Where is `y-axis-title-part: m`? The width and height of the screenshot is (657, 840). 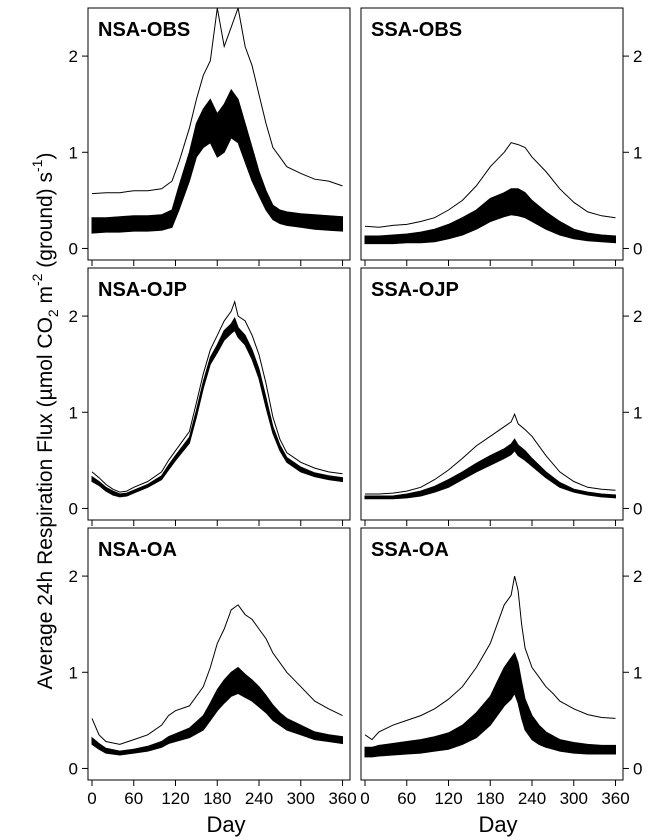
y-axis-title-part: m is located at coordinates (45, 297).